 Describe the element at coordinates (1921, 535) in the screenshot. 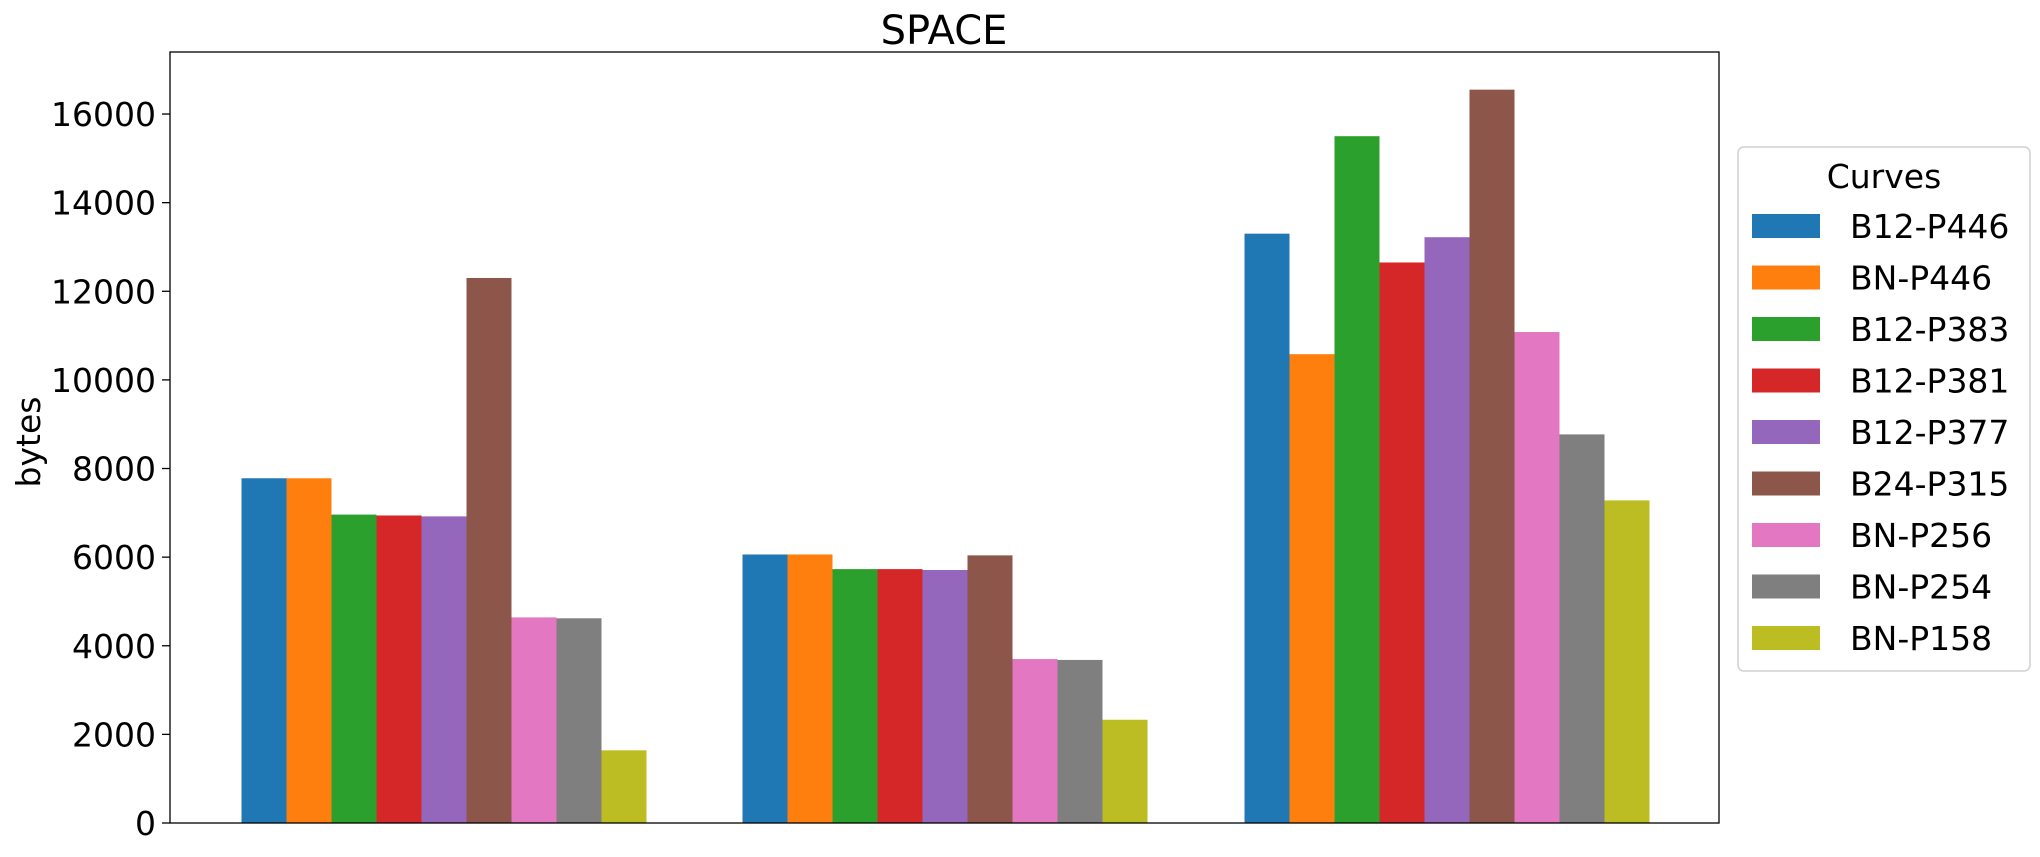

I see `legend-label-bn-p256: BN-P256` at that location.